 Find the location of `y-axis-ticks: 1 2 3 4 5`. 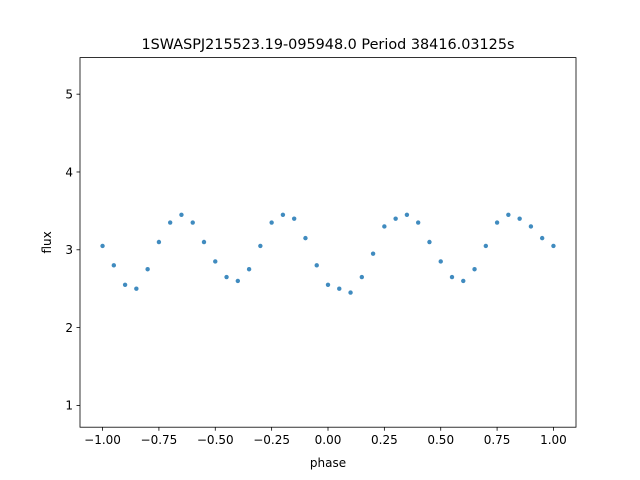

y-axis-ticks: 1 2 3 4 5 is located at coordinates (72, 250).